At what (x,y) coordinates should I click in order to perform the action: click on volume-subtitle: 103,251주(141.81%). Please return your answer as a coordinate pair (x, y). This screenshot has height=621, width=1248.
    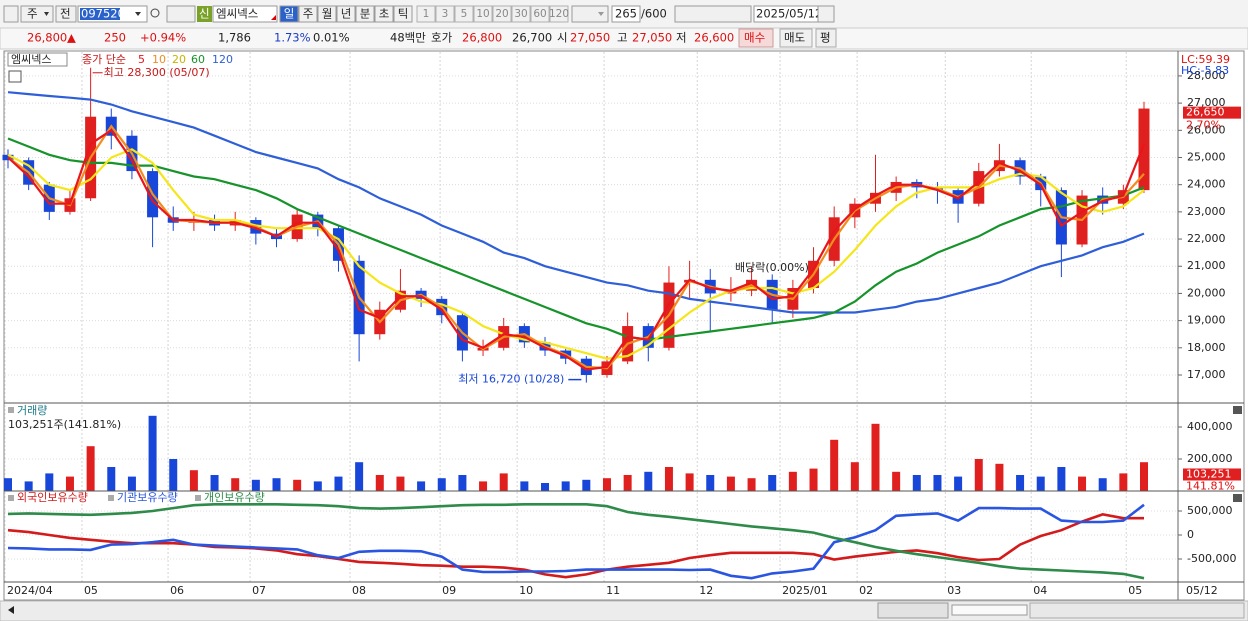
    Looking at the image, I should click on (64, 424).